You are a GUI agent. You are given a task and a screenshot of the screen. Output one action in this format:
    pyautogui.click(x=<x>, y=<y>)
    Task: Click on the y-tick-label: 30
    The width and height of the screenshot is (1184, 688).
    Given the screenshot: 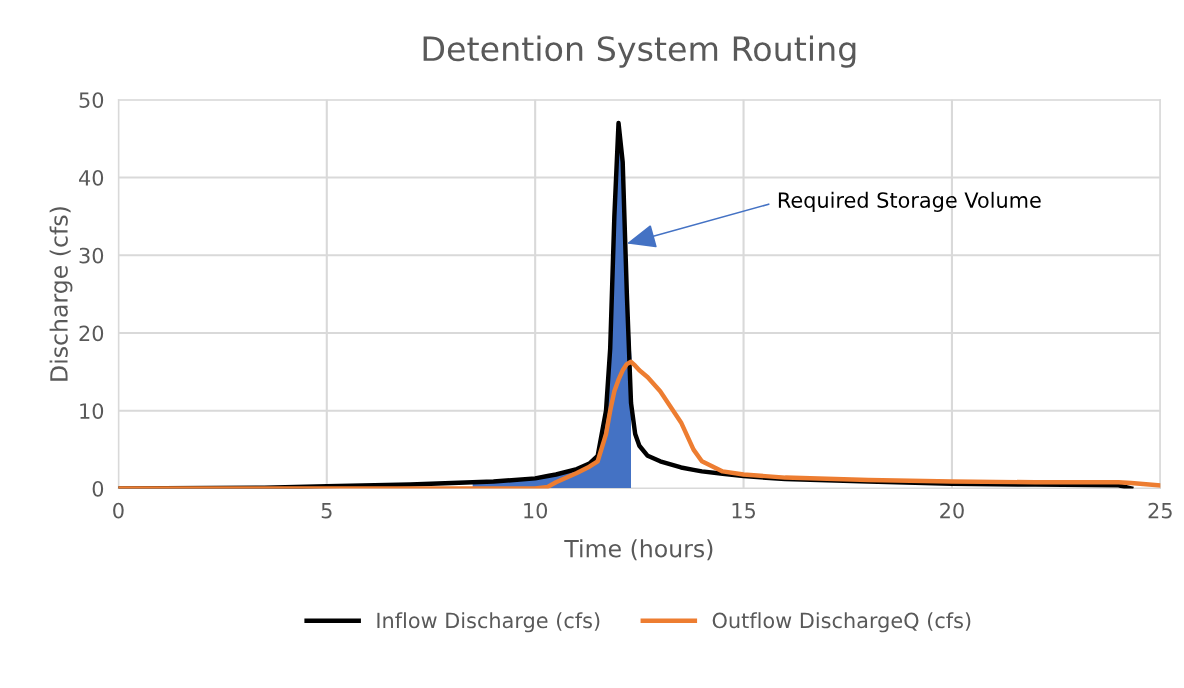 What is the action you would take?
    pyautogui.click(x=91, y=255)
    